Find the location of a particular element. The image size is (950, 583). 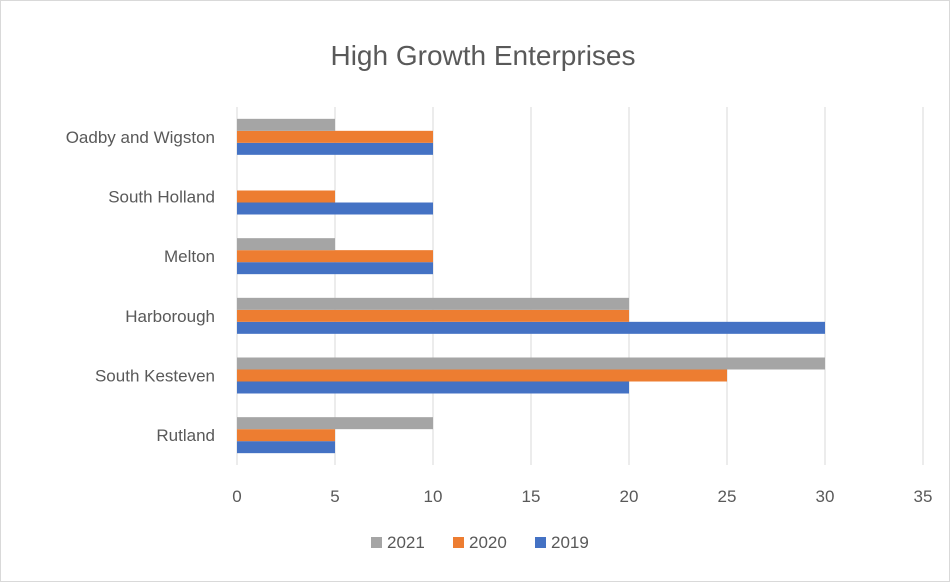

x-tick-label-7: 35 is located at coordinates (923, 496).